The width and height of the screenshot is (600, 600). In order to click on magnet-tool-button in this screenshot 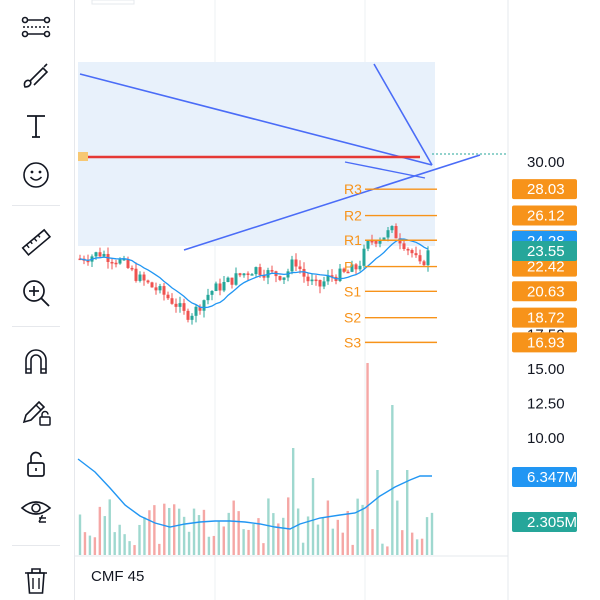, I will do `click(36, 362)`.